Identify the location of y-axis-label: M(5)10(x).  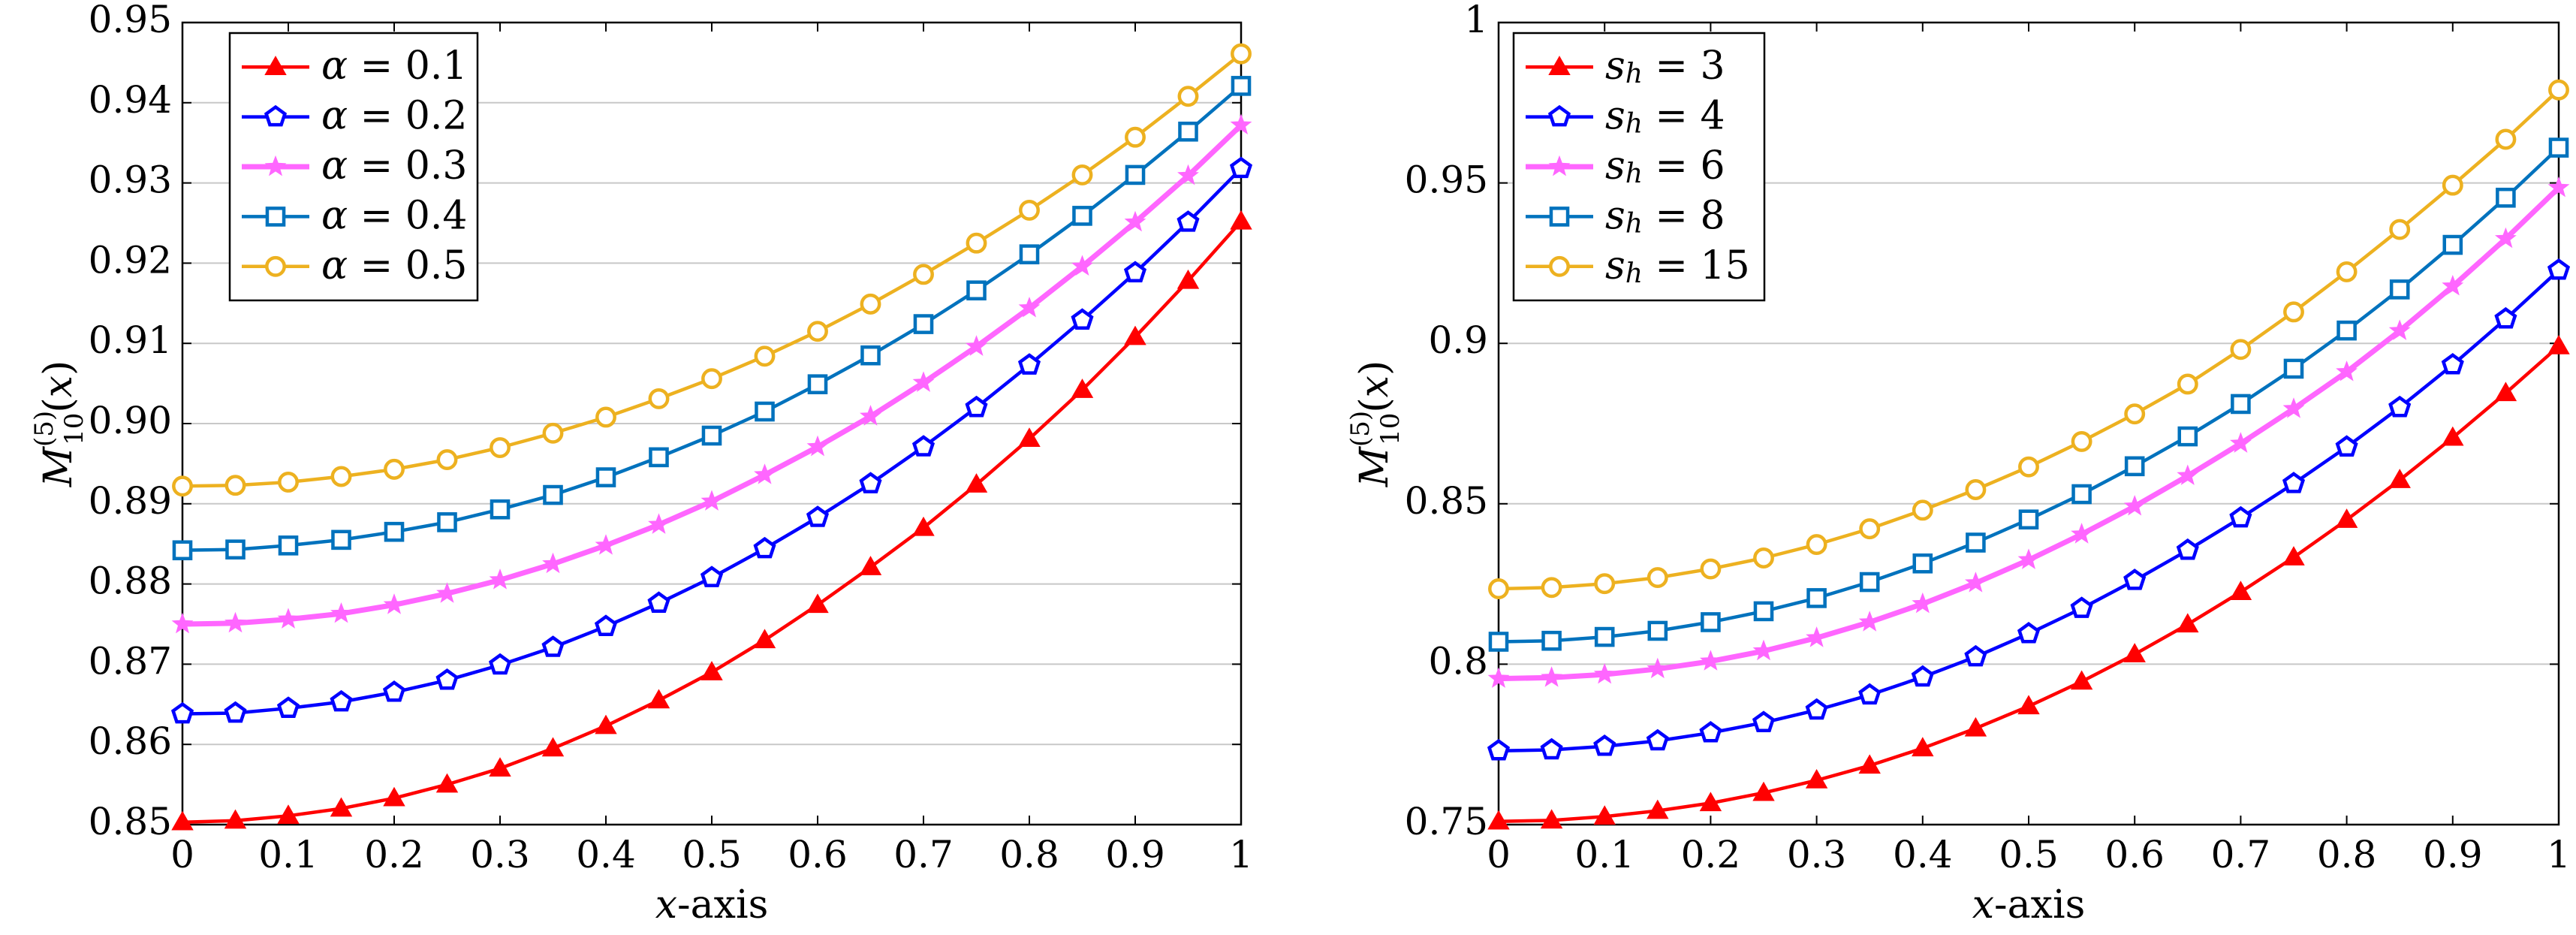
(1375, 424).